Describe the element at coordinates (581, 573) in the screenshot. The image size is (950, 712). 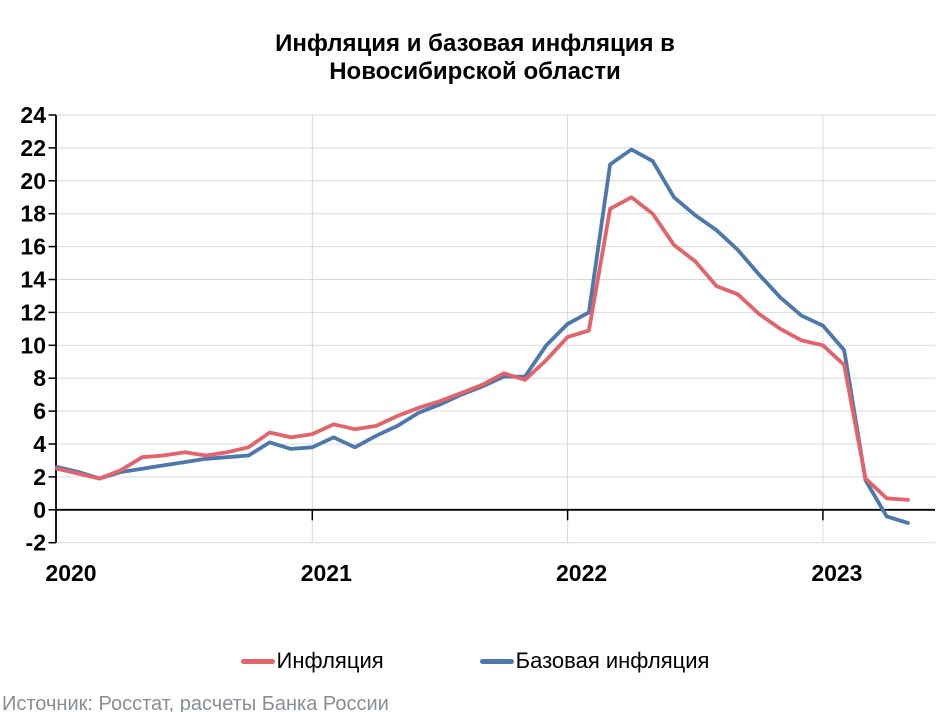
I see `x-tick-label: 2022` at that location.